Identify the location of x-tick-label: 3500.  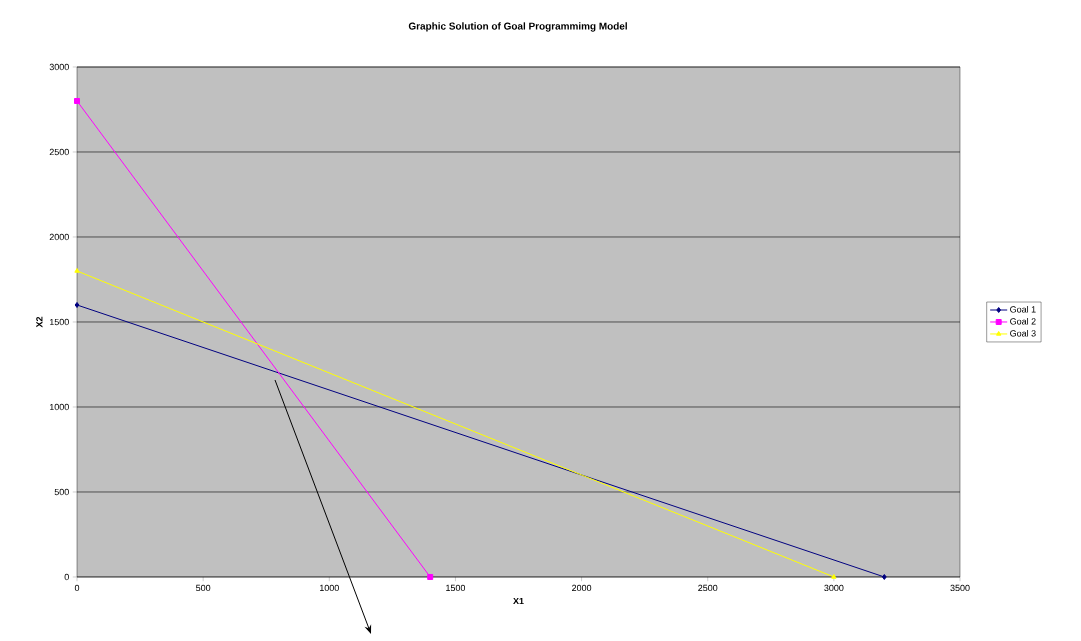
(960, 588).